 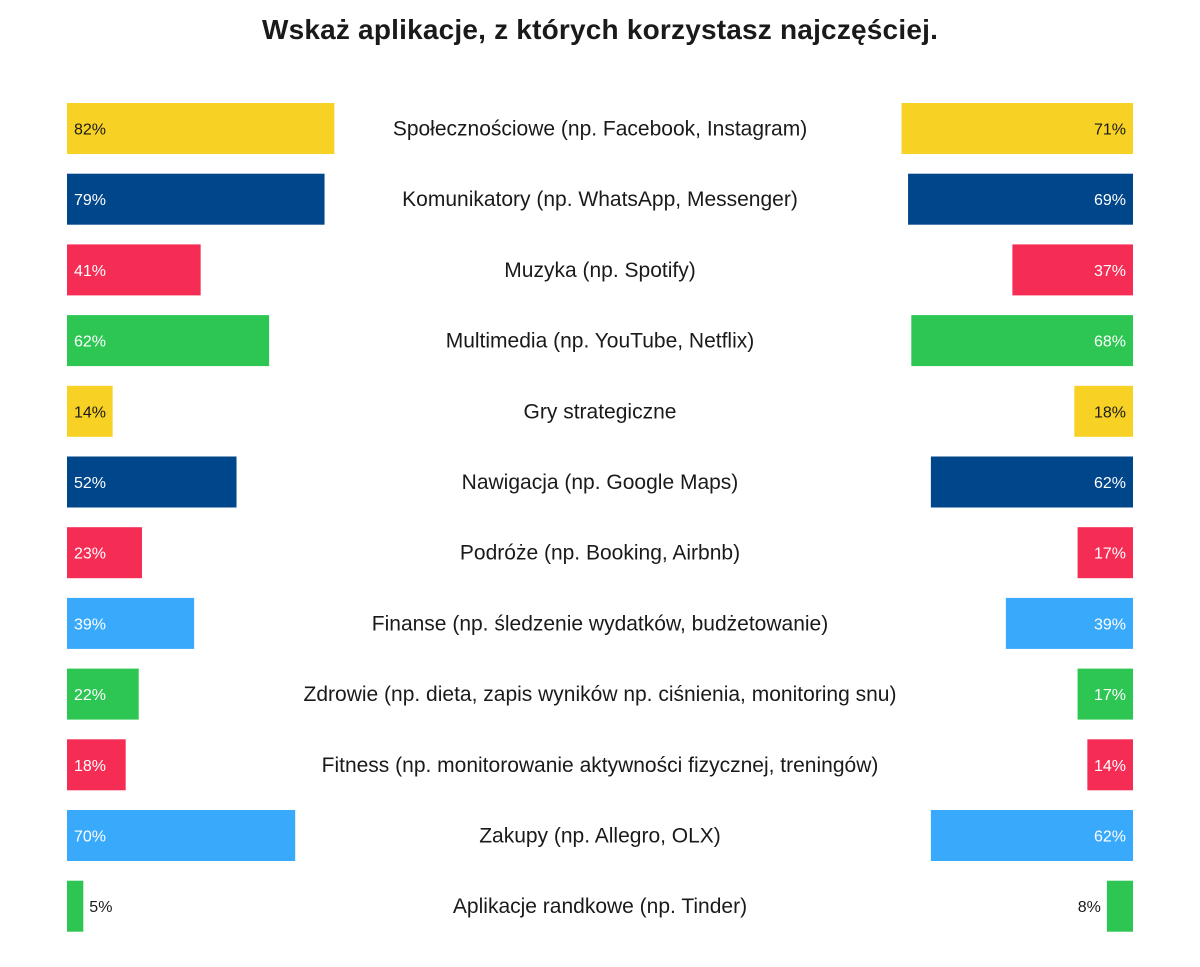 I want to click on right-value-label: 69%, so click(x=1110, y=200).